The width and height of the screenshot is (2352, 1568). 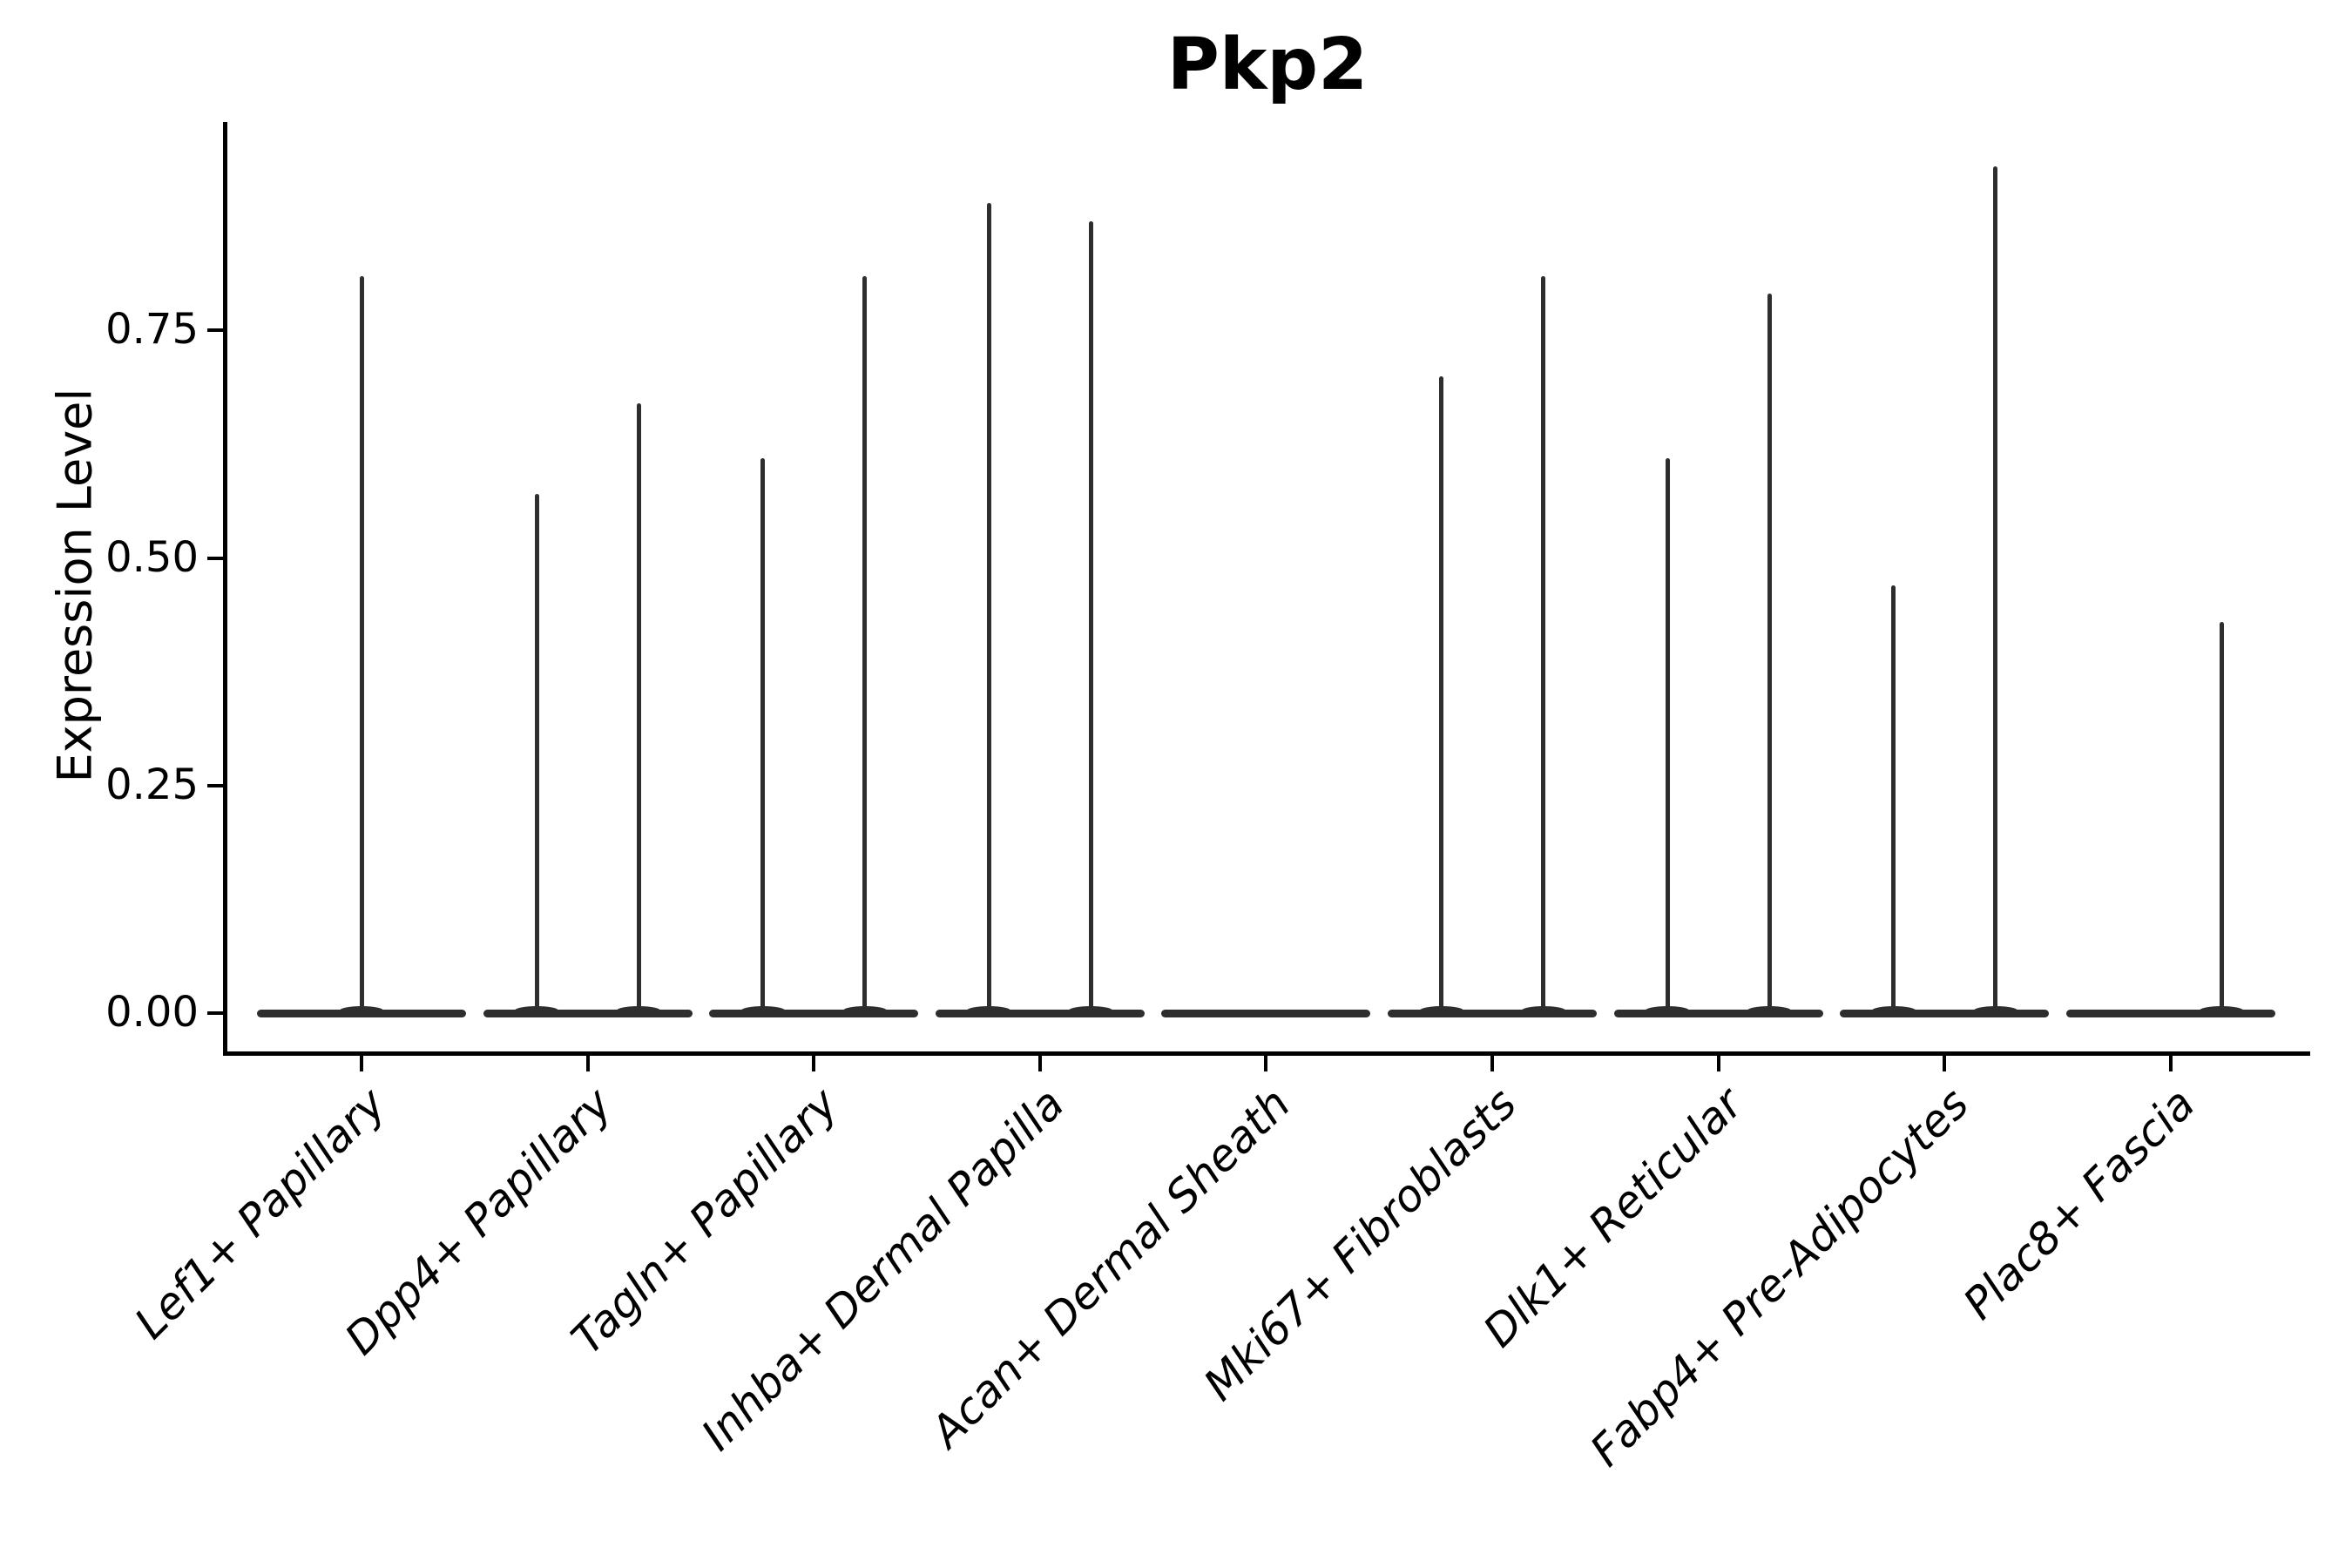 I want to click on y-tick-label: 0.50, so click(x=152, y=557).